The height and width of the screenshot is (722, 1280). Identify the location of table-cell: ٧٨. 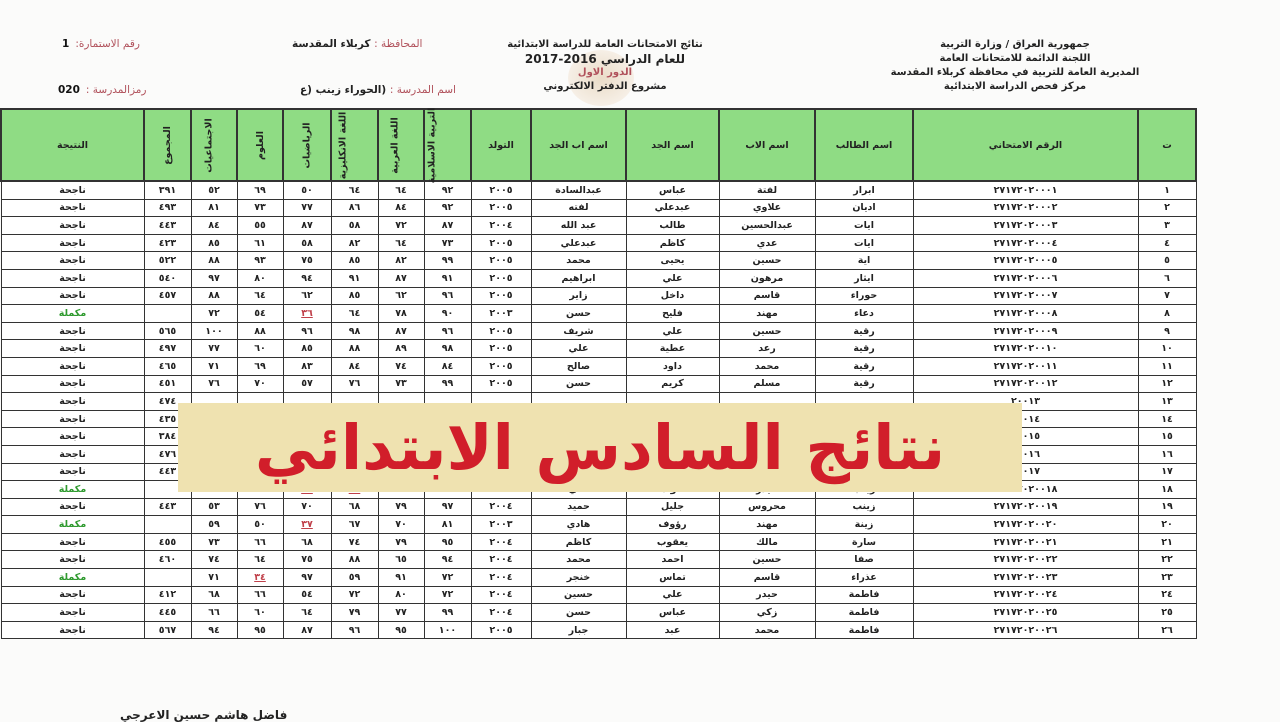
(401, 313).